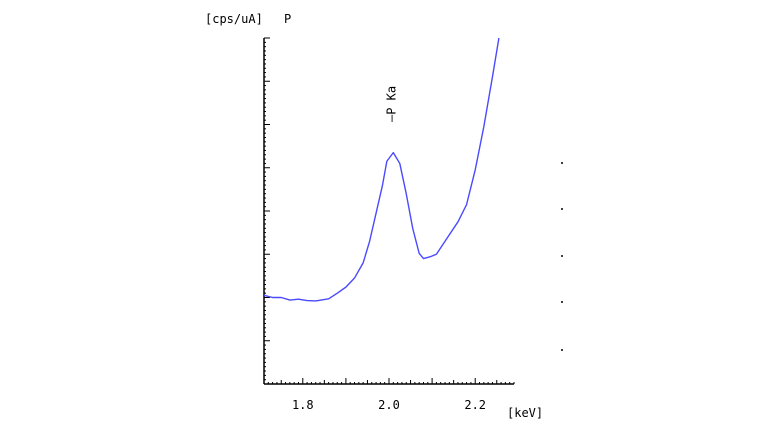  I want to click on peak-annotation: —P Ka, so click(391, 104).